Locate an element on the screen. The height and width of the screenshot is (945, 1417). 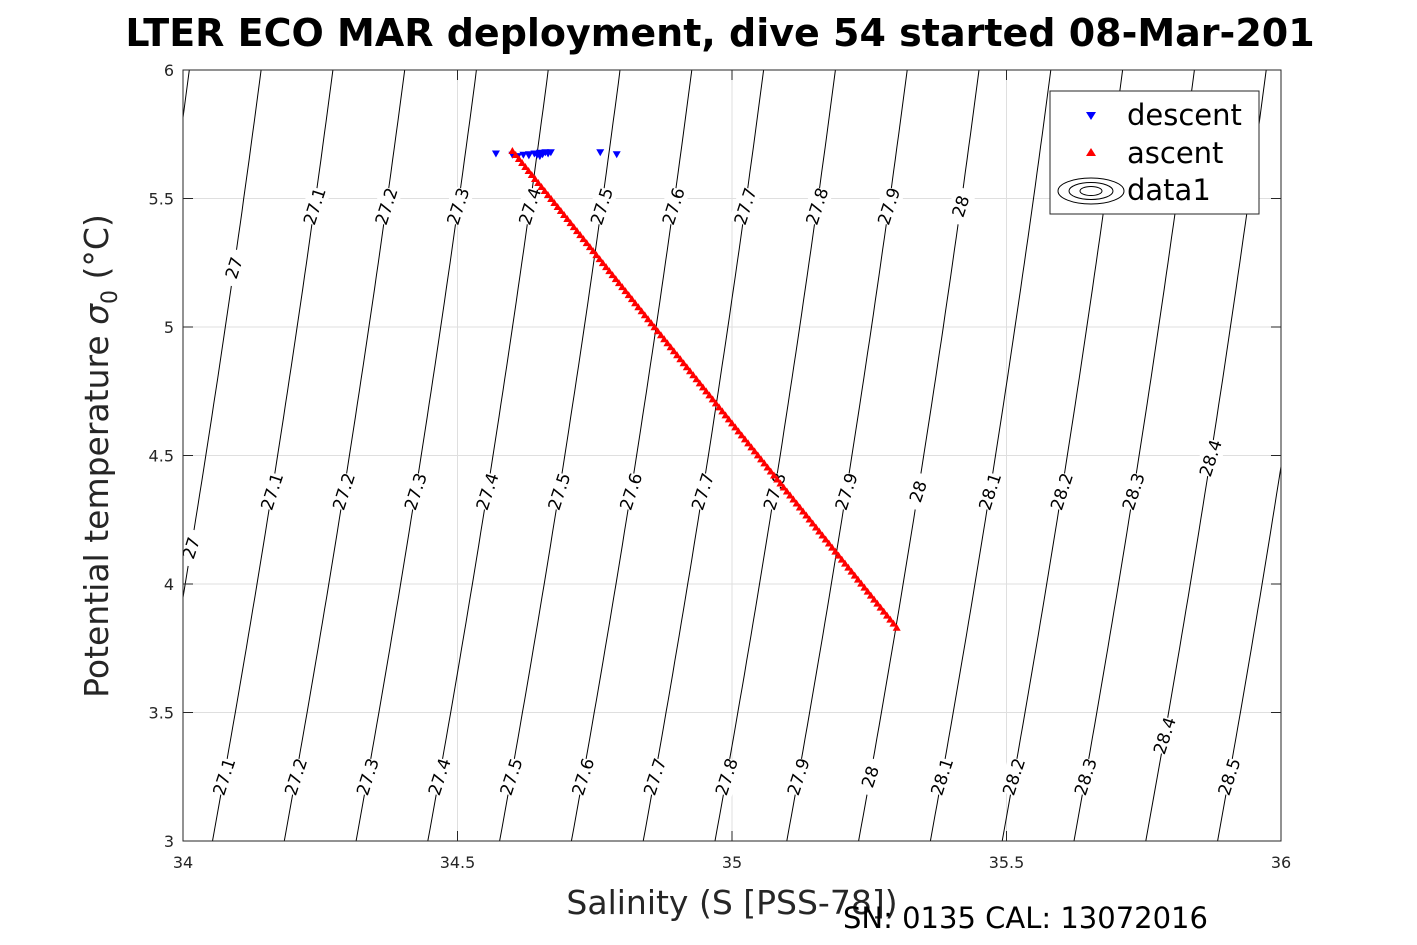
legend-data1-label: data1 is located at coordinates (1169, 190).